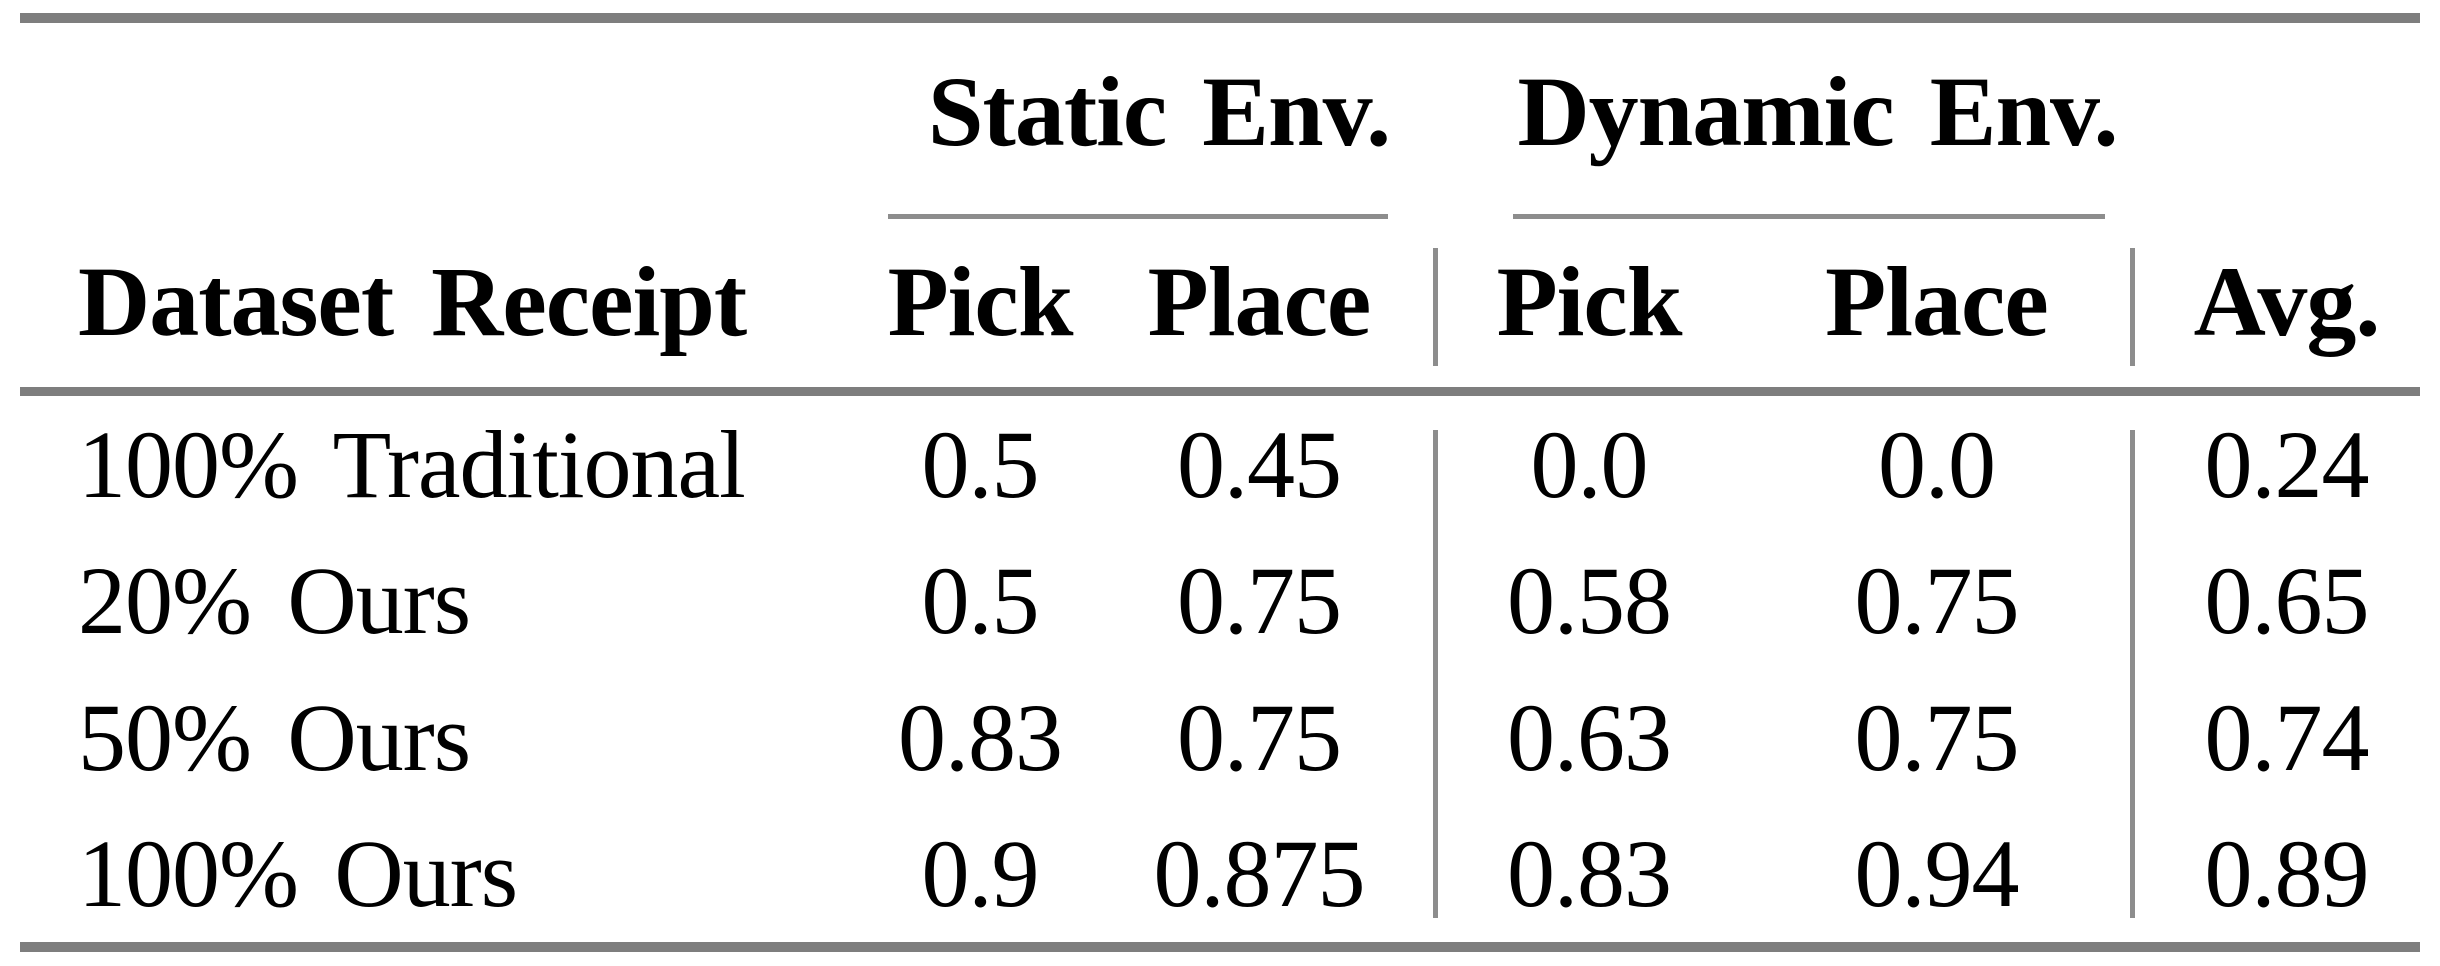 The width and height of the screenshot is (2440, 966). What do you see at coordinates (980, 874) in the screenshot?
I see `static-pick-value: 0.9` at bounding box center [980, 874].